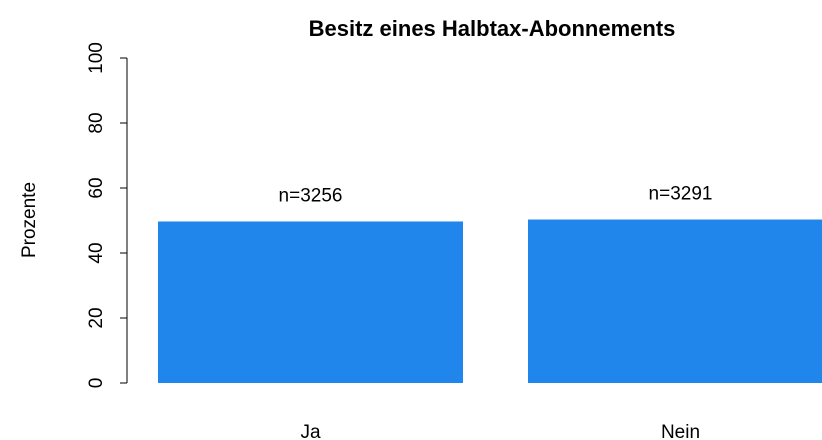 The width and height of the screenshot is (822, 440). Describe the element at coordinates (96, 317) in the screenshot. I see `y-tick-label: 20` at that location.